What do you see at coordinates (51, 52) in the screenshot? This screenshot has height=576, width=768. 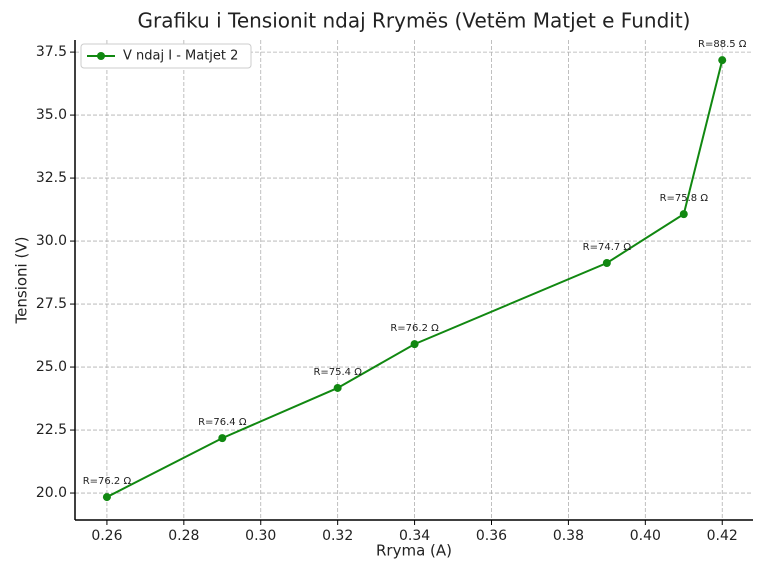 I see `y-tick-label: 37.5` at bounding box center [51, 52].